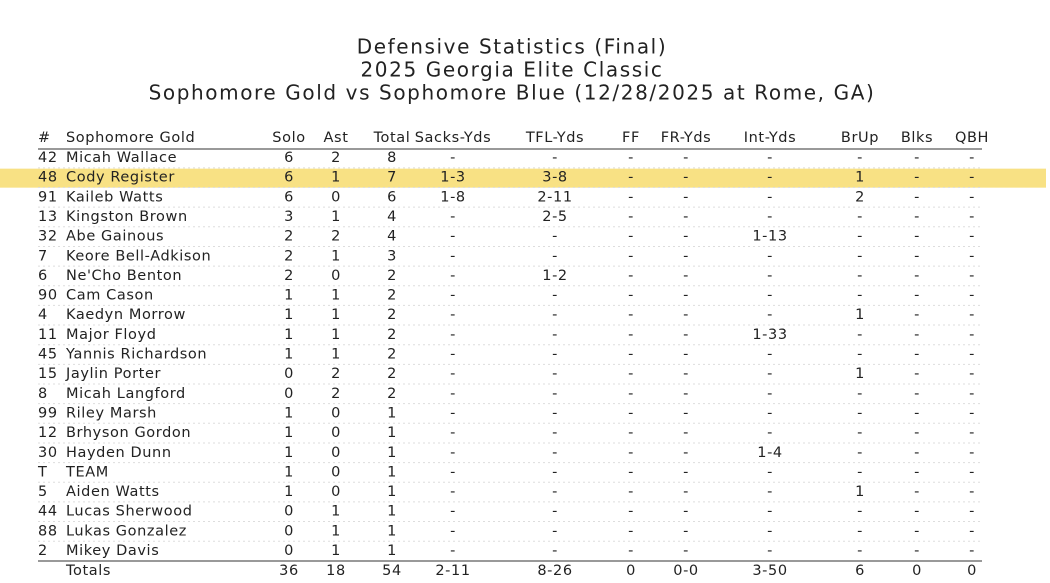 The height and width of the screenshot is (583, 1050). Describe the element at coordinates (44, 138) in the screenshot. I see `column-header: #` at that location.